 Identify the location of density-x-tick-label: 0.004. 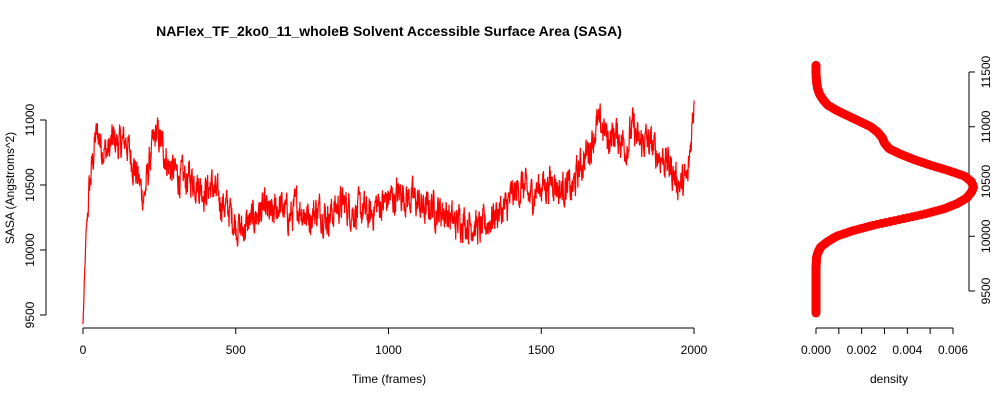
(907, 350).